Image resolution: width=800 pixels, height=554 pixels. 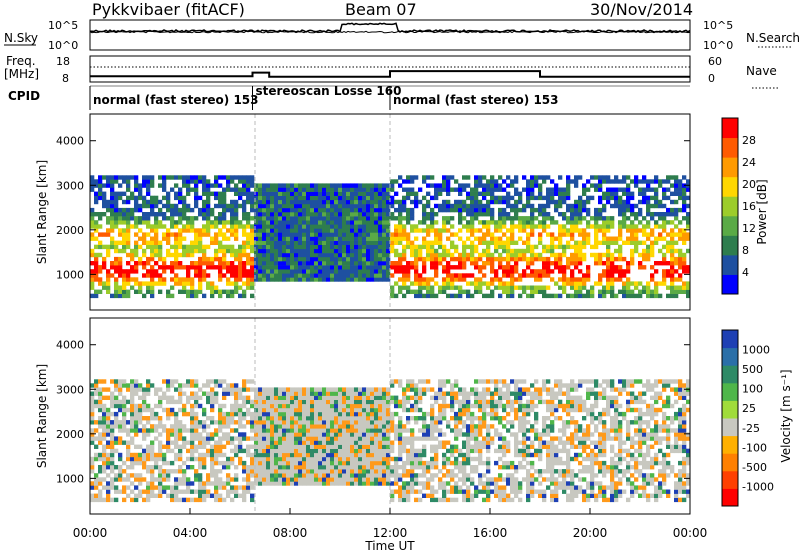 I want to click on noise-traces, so click(x=390, y=28).